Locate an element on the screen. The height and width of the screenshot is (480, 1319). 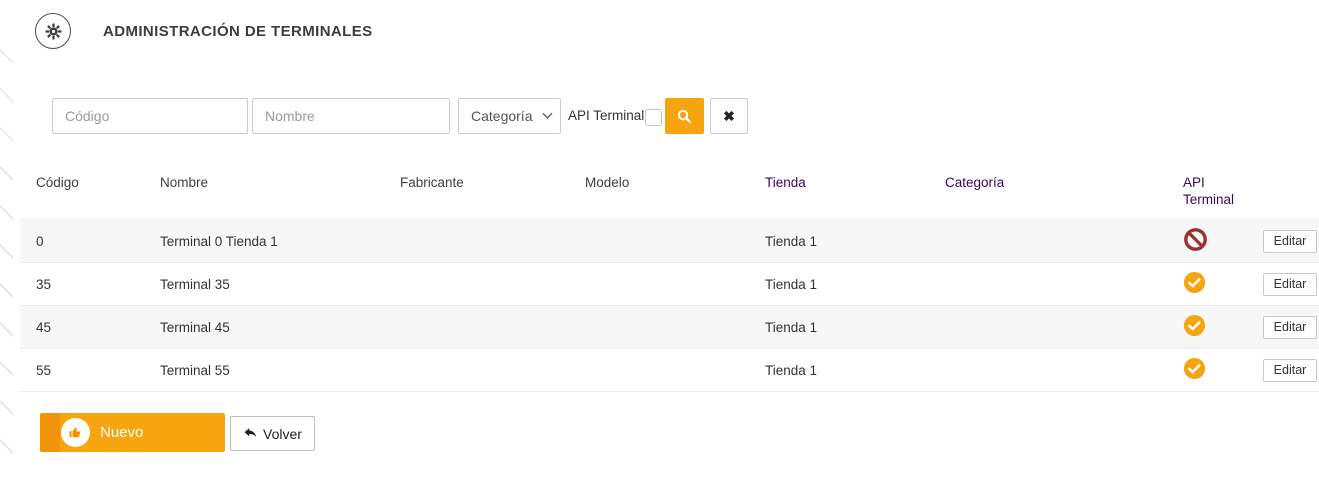
categoria-select-control: Categoría is located at coordinates (509, 116).